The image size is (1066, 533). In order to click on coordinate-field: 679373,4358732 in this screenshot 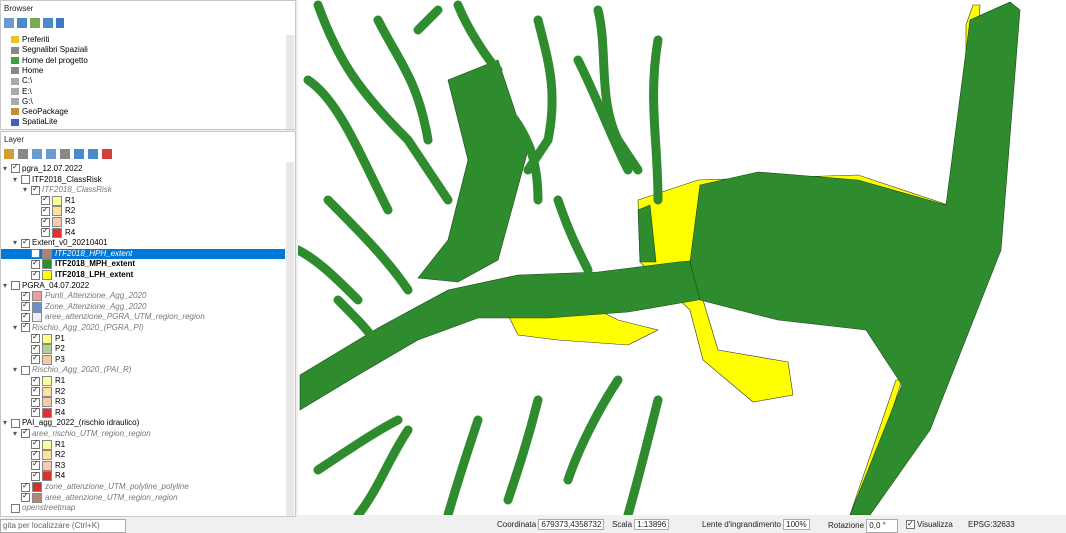, I will do `click(571, 524)`.